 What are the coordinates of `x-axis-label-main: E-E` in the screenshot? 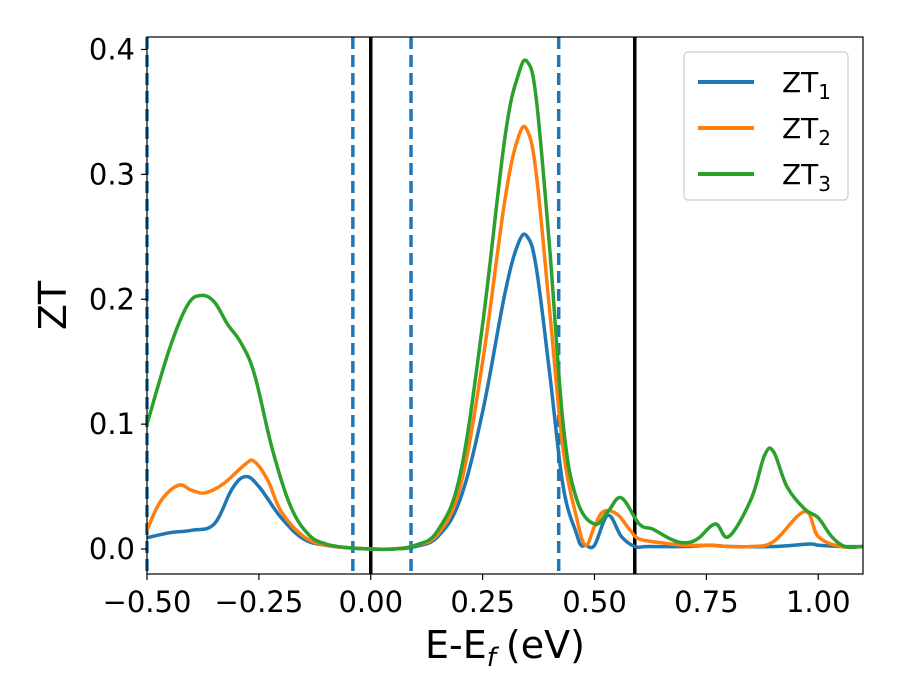 It's located at (456, 645).